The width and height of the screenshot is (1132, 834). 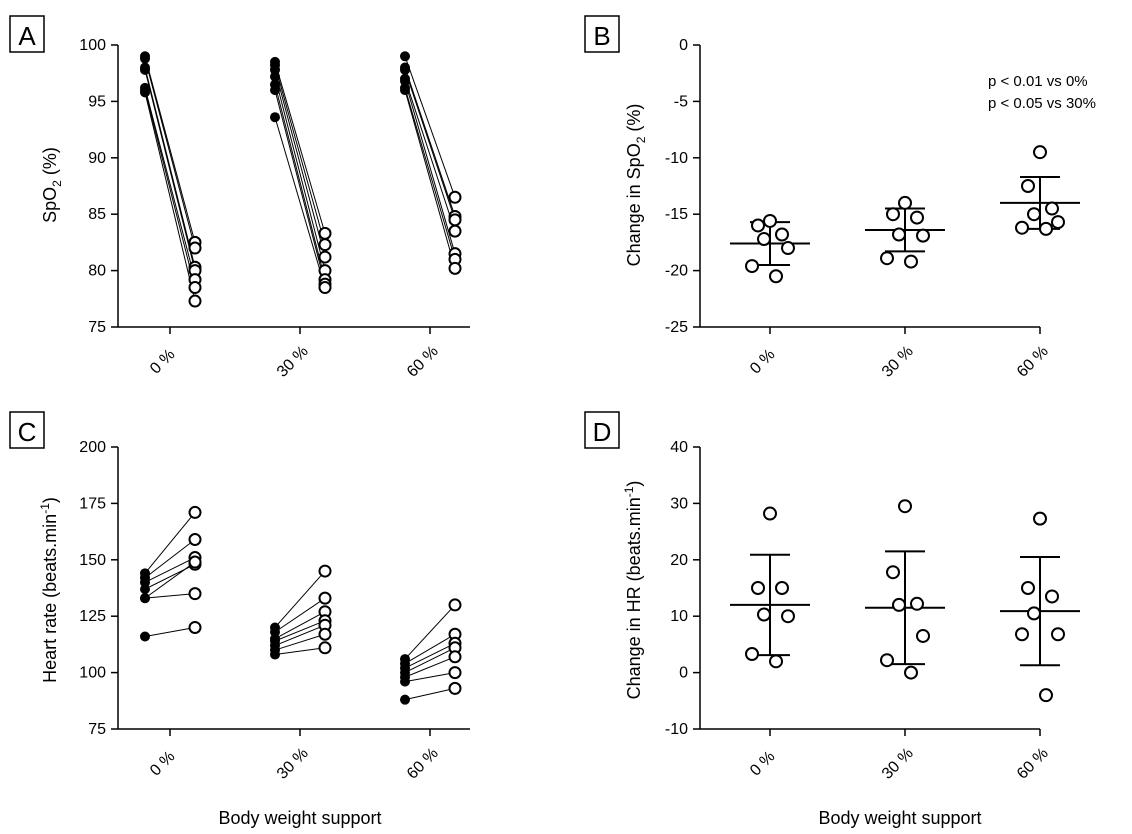 What do you see at coordinates (1038, 81) in the screenshot?
I see `annotation-line-1: p < 0.01 vs 0%` at bounding box center [1038, 81].